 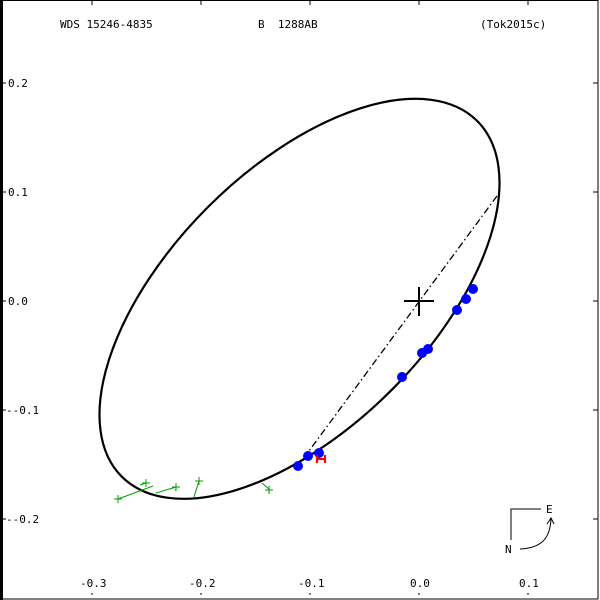 I want to click on y-tick-label: 0.1, so click(x=18, y=192).